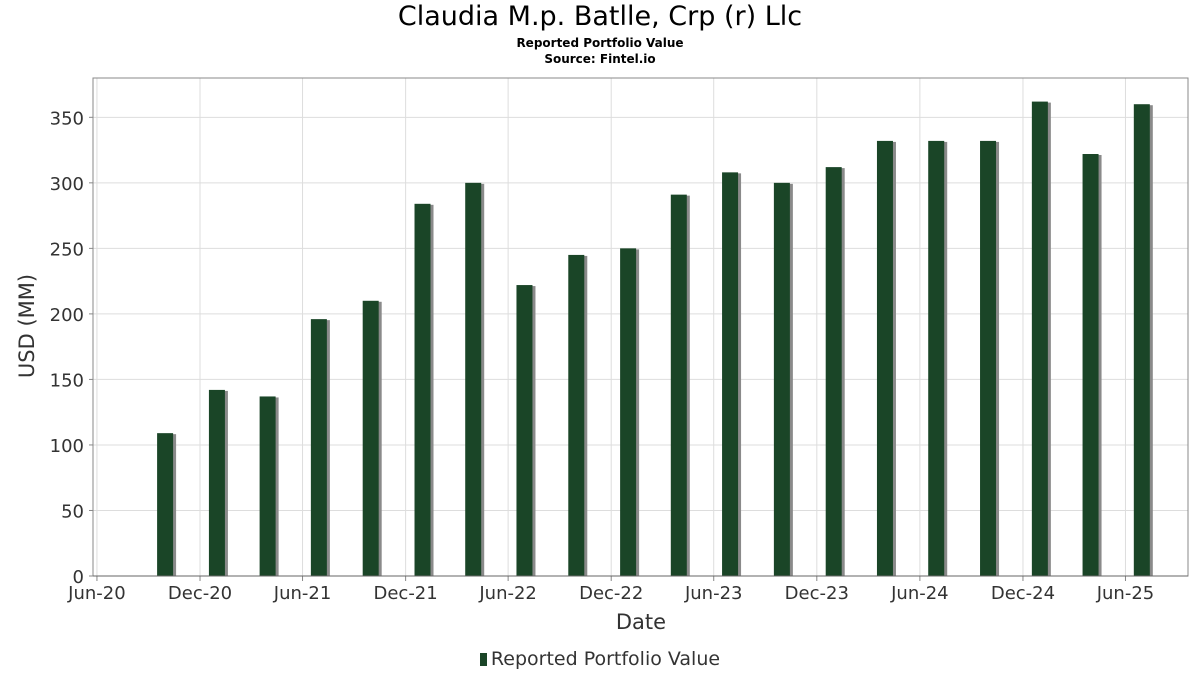  What do you see at coordinates (302, 593) in the screenshot?
I see `x-tick-label: Jun-21` at bounding box center [302, 593].